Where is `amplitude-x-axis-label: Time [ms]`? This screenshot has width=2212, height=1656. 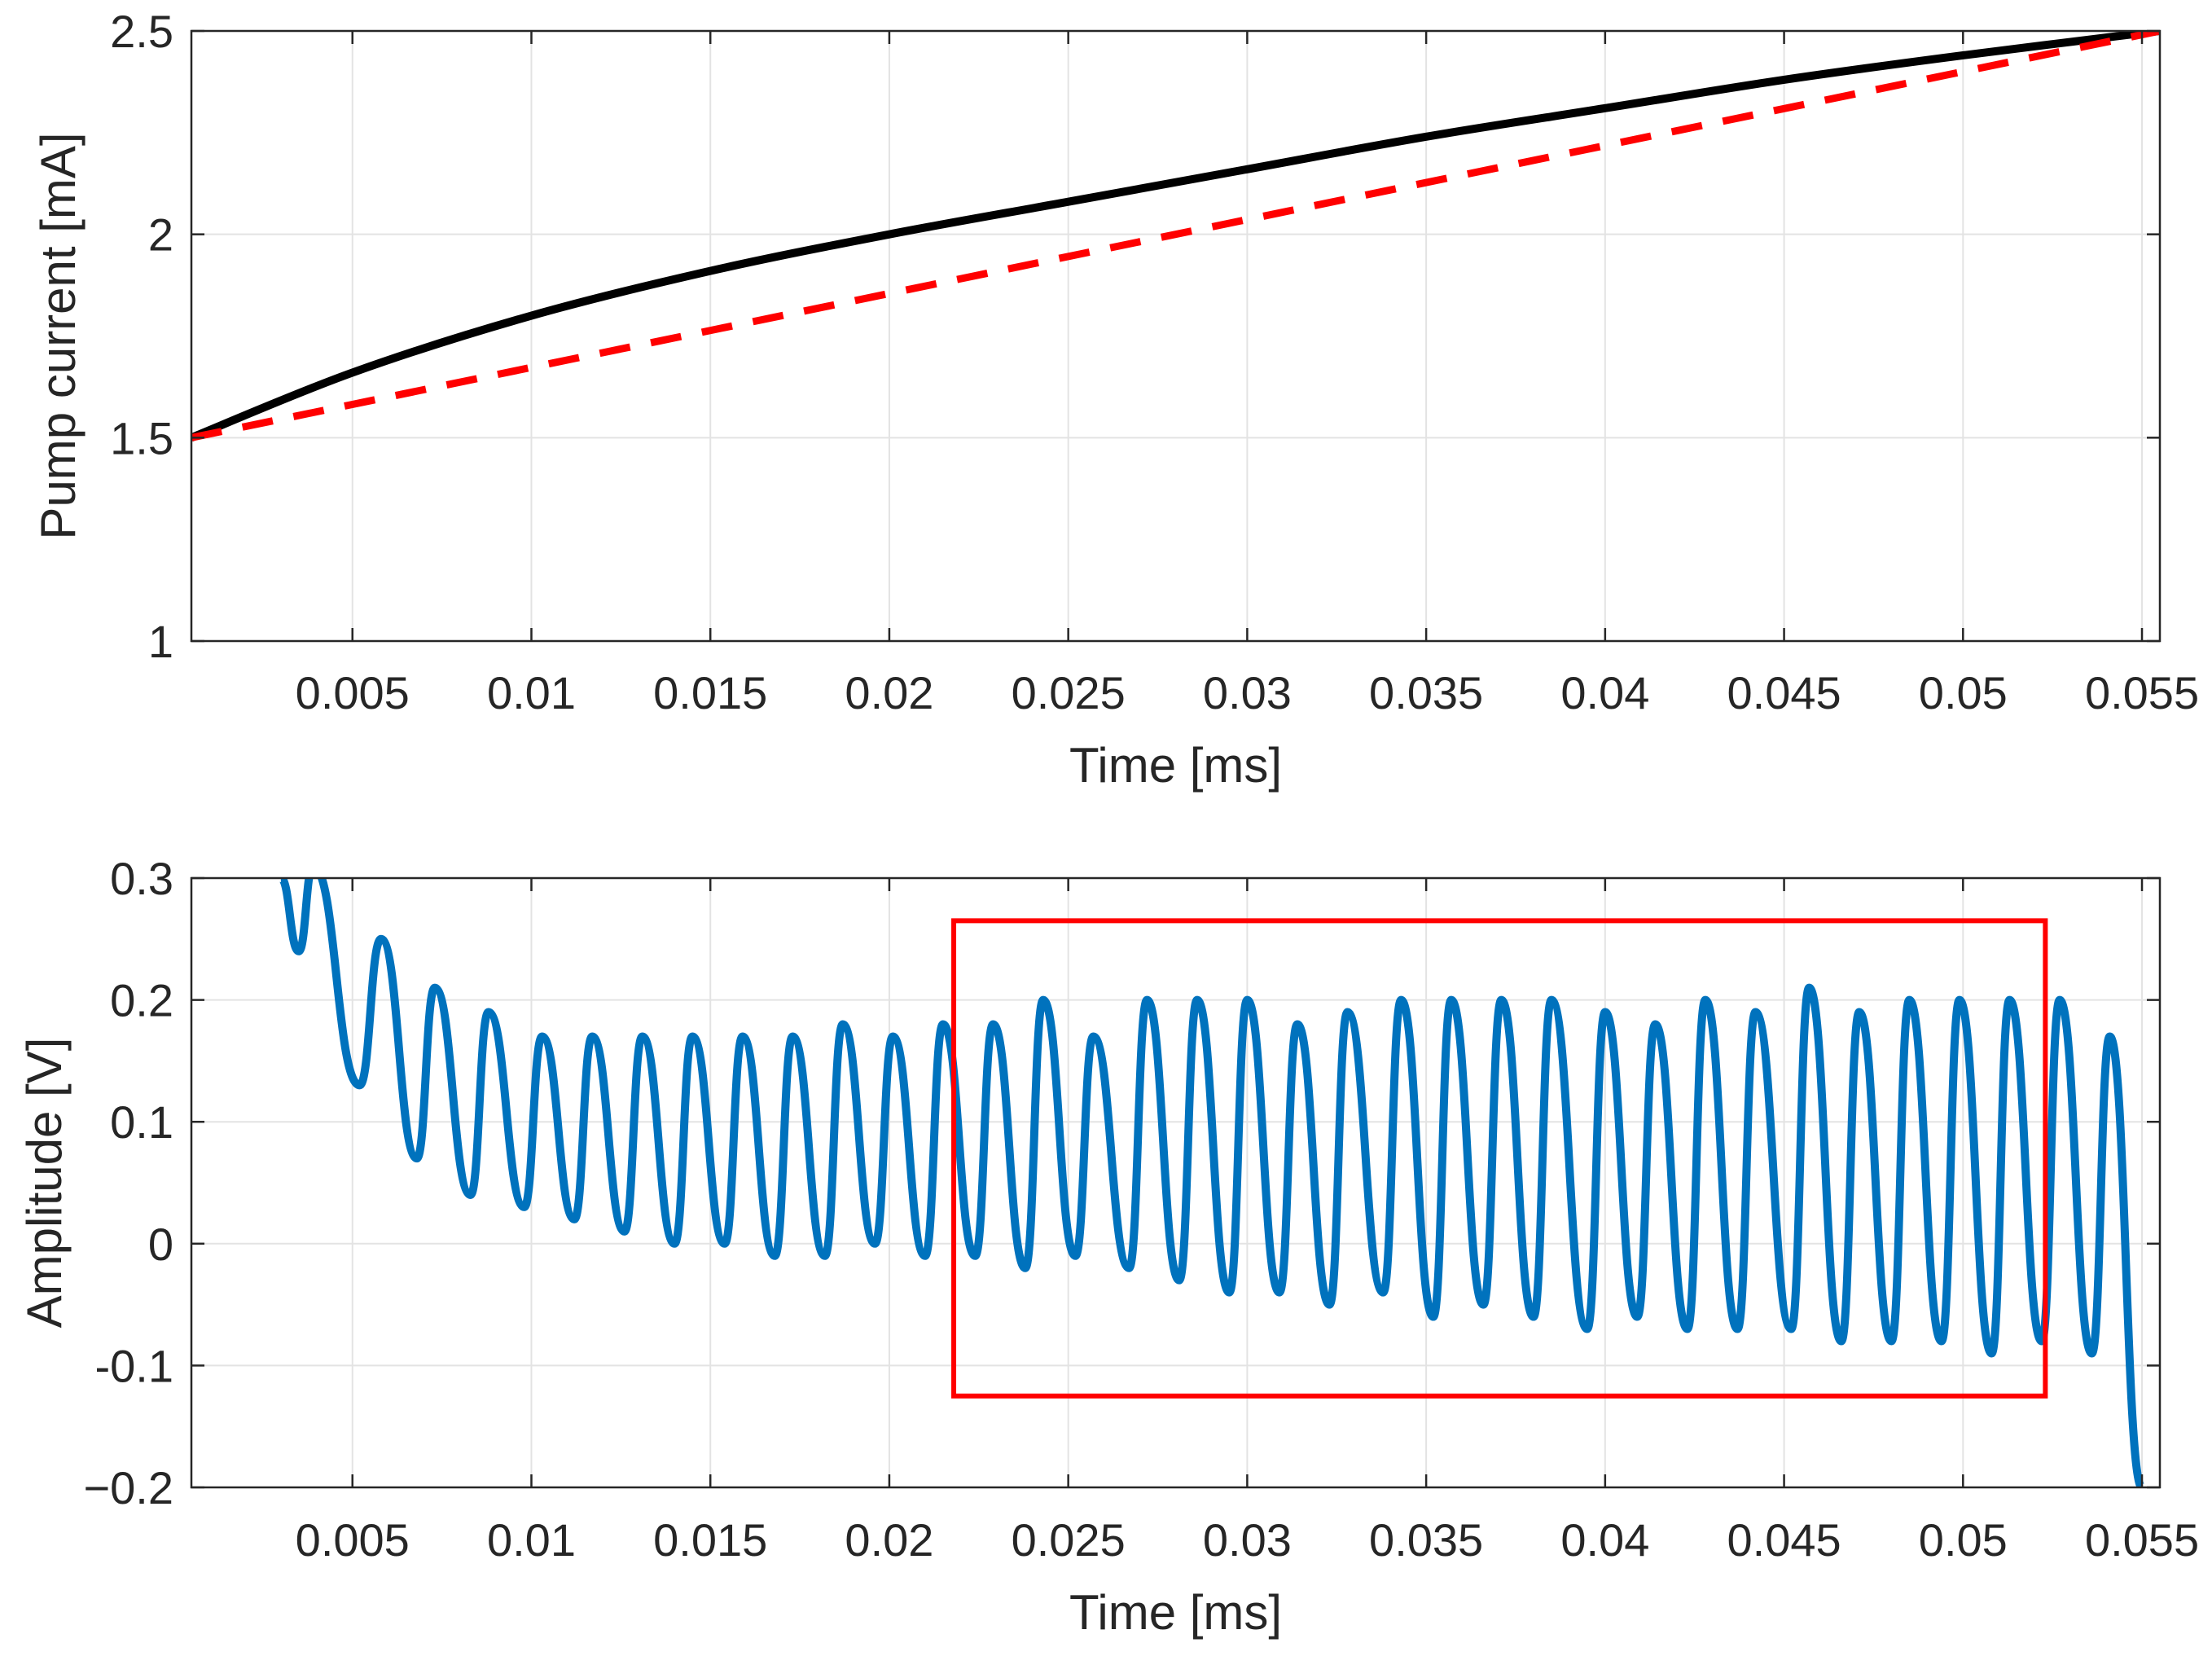 amplitude-x-axis-label: Time [ms] is located at coordinates (1175, 1612).